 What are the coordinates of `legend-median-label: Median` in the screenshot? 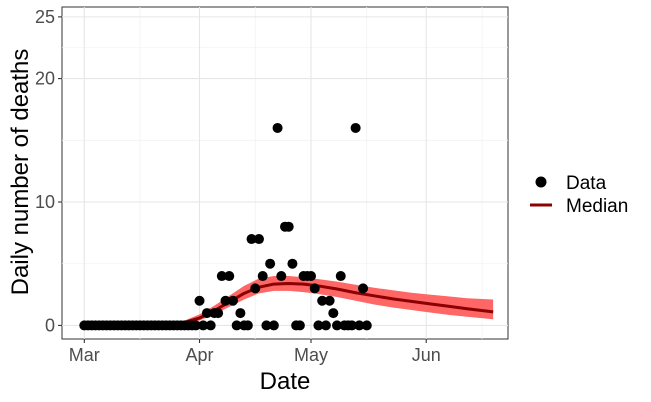 It's located at (597, 206).